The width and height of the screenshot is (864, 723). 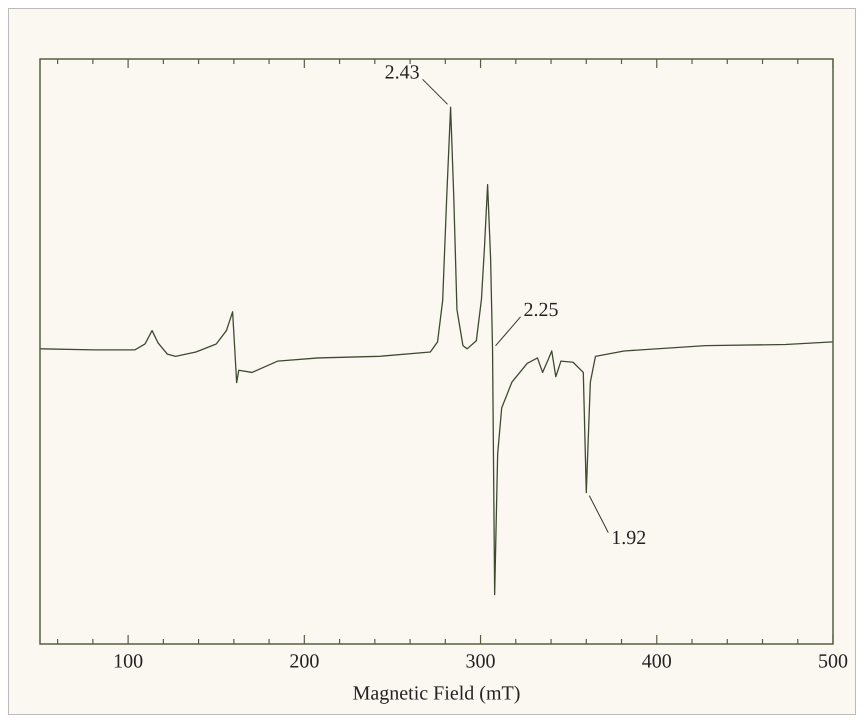 What do you see at coordinates (402, 73) in the screenshot?
I see `annotation: 2.43` at bounding box center [402, 73].